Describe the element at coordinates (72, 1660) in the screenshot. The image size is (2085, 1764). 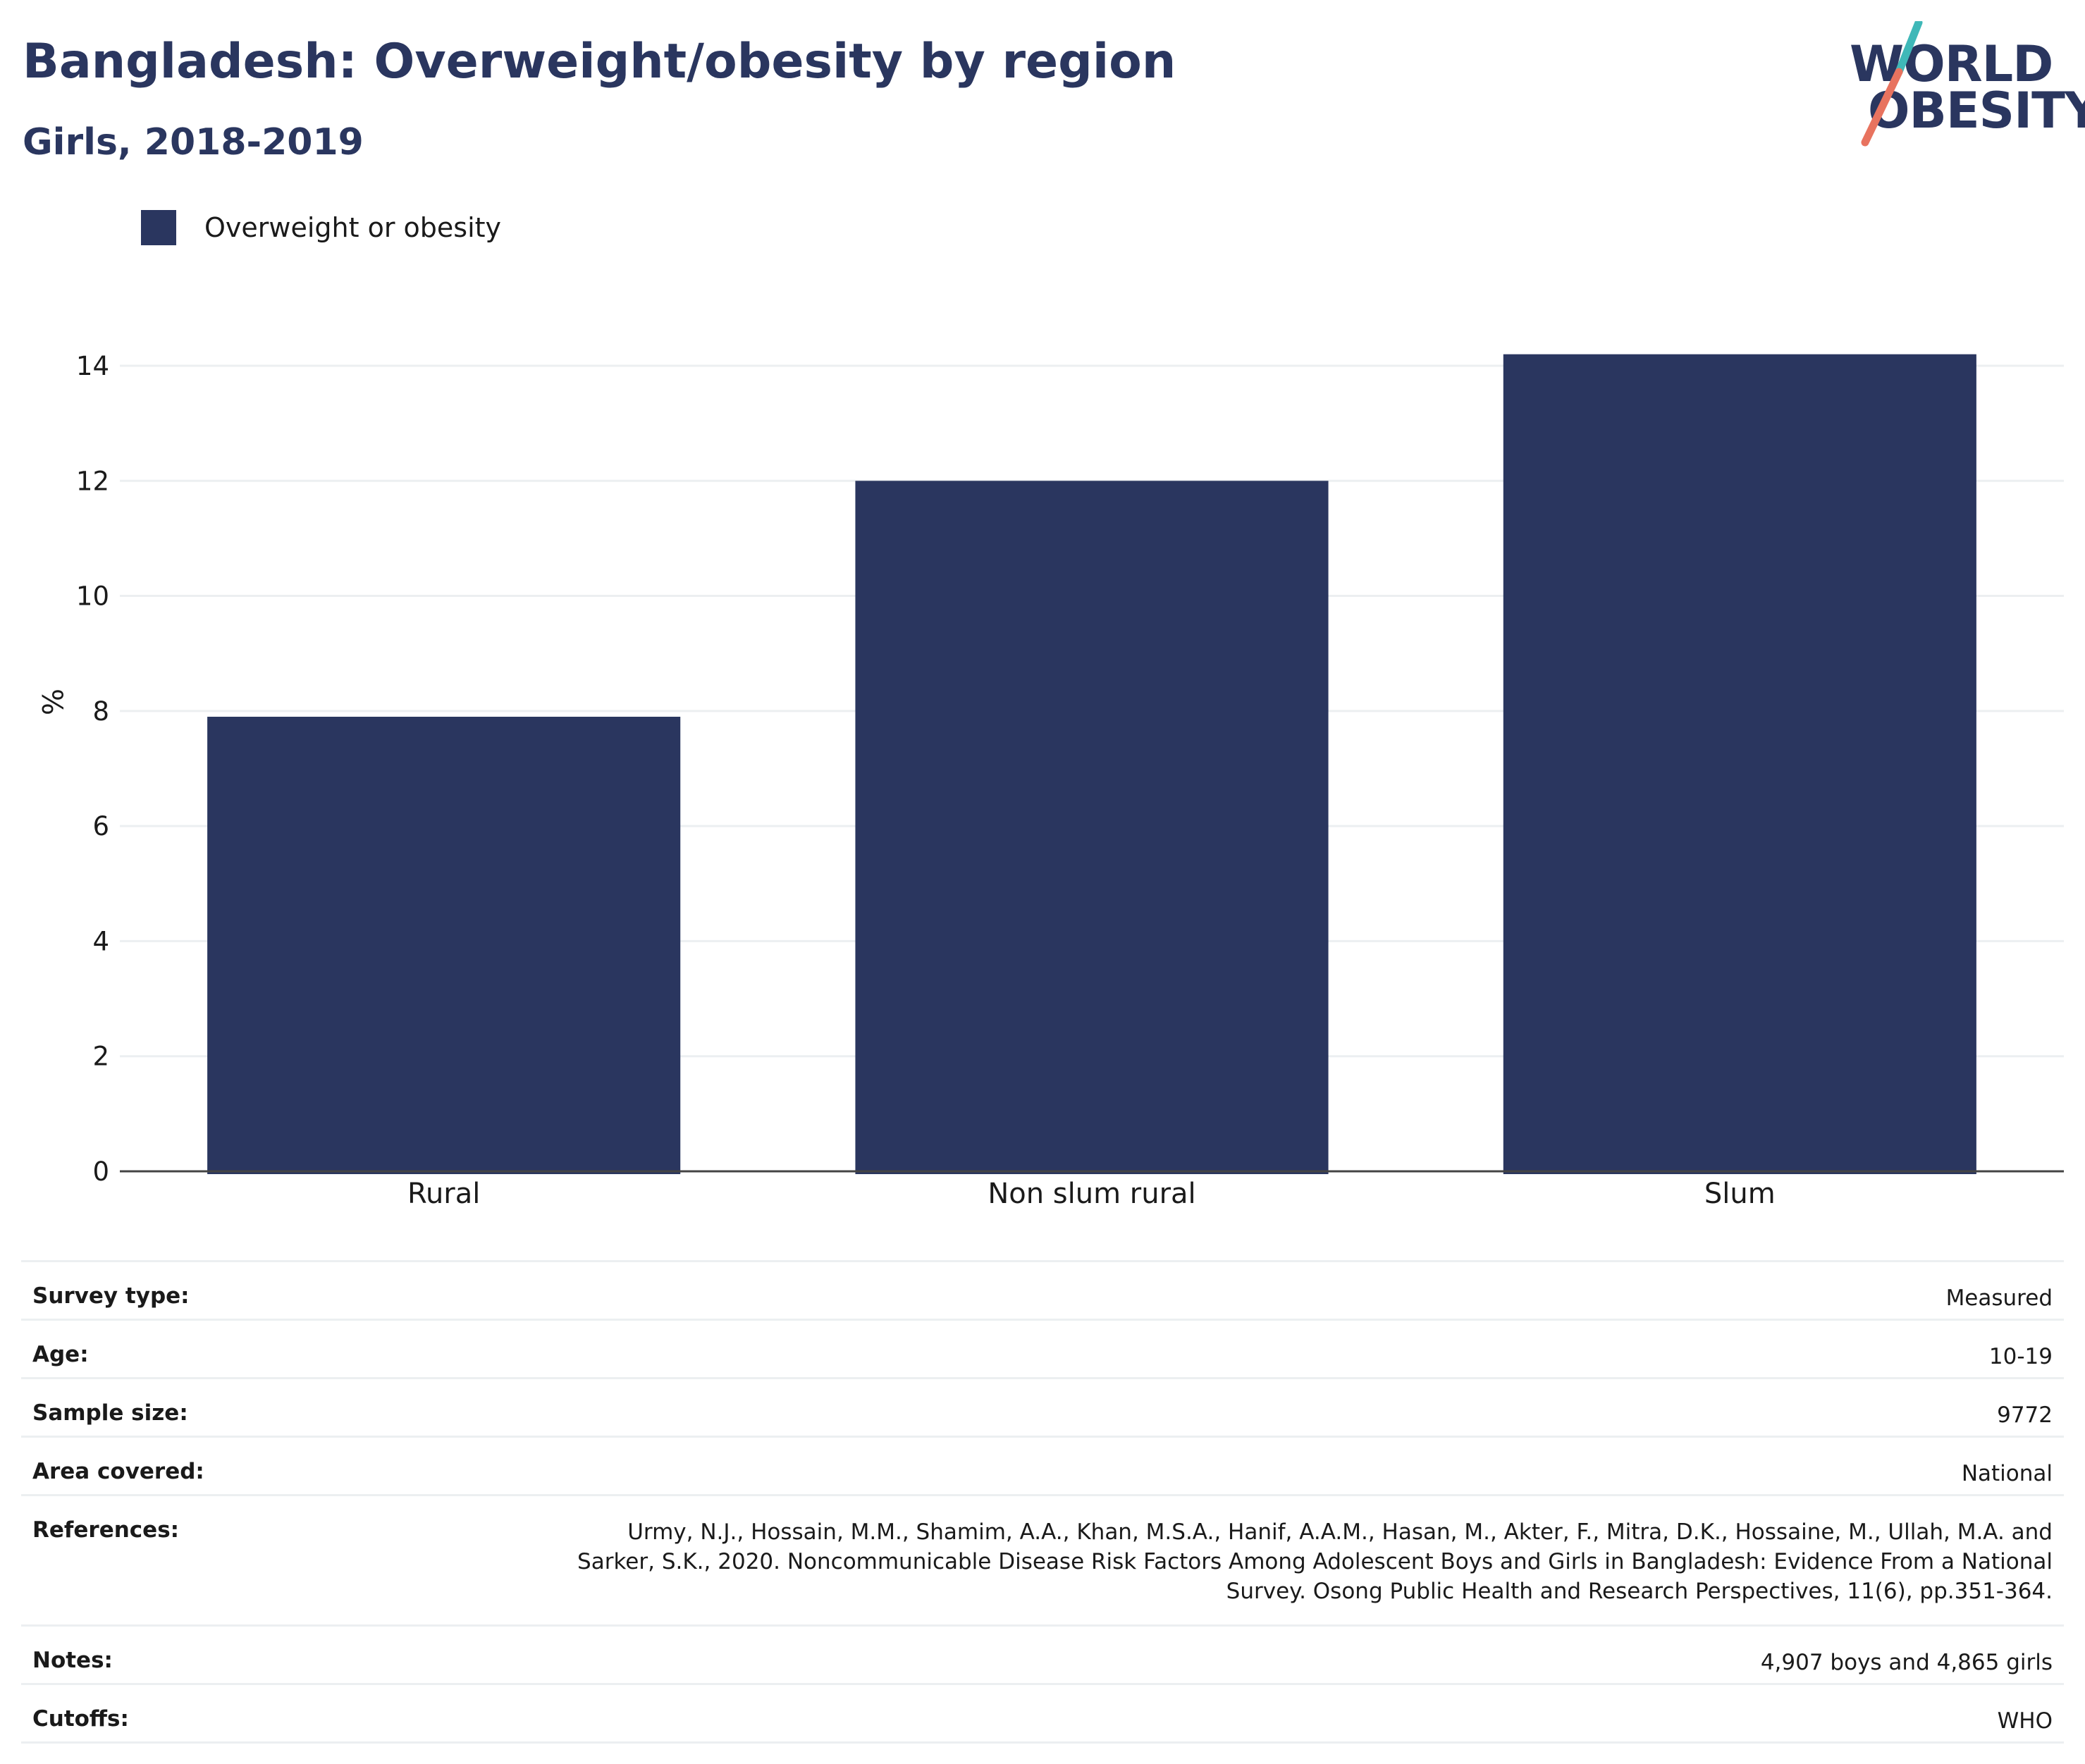
I see `metadata-key: Notes:` at that location.